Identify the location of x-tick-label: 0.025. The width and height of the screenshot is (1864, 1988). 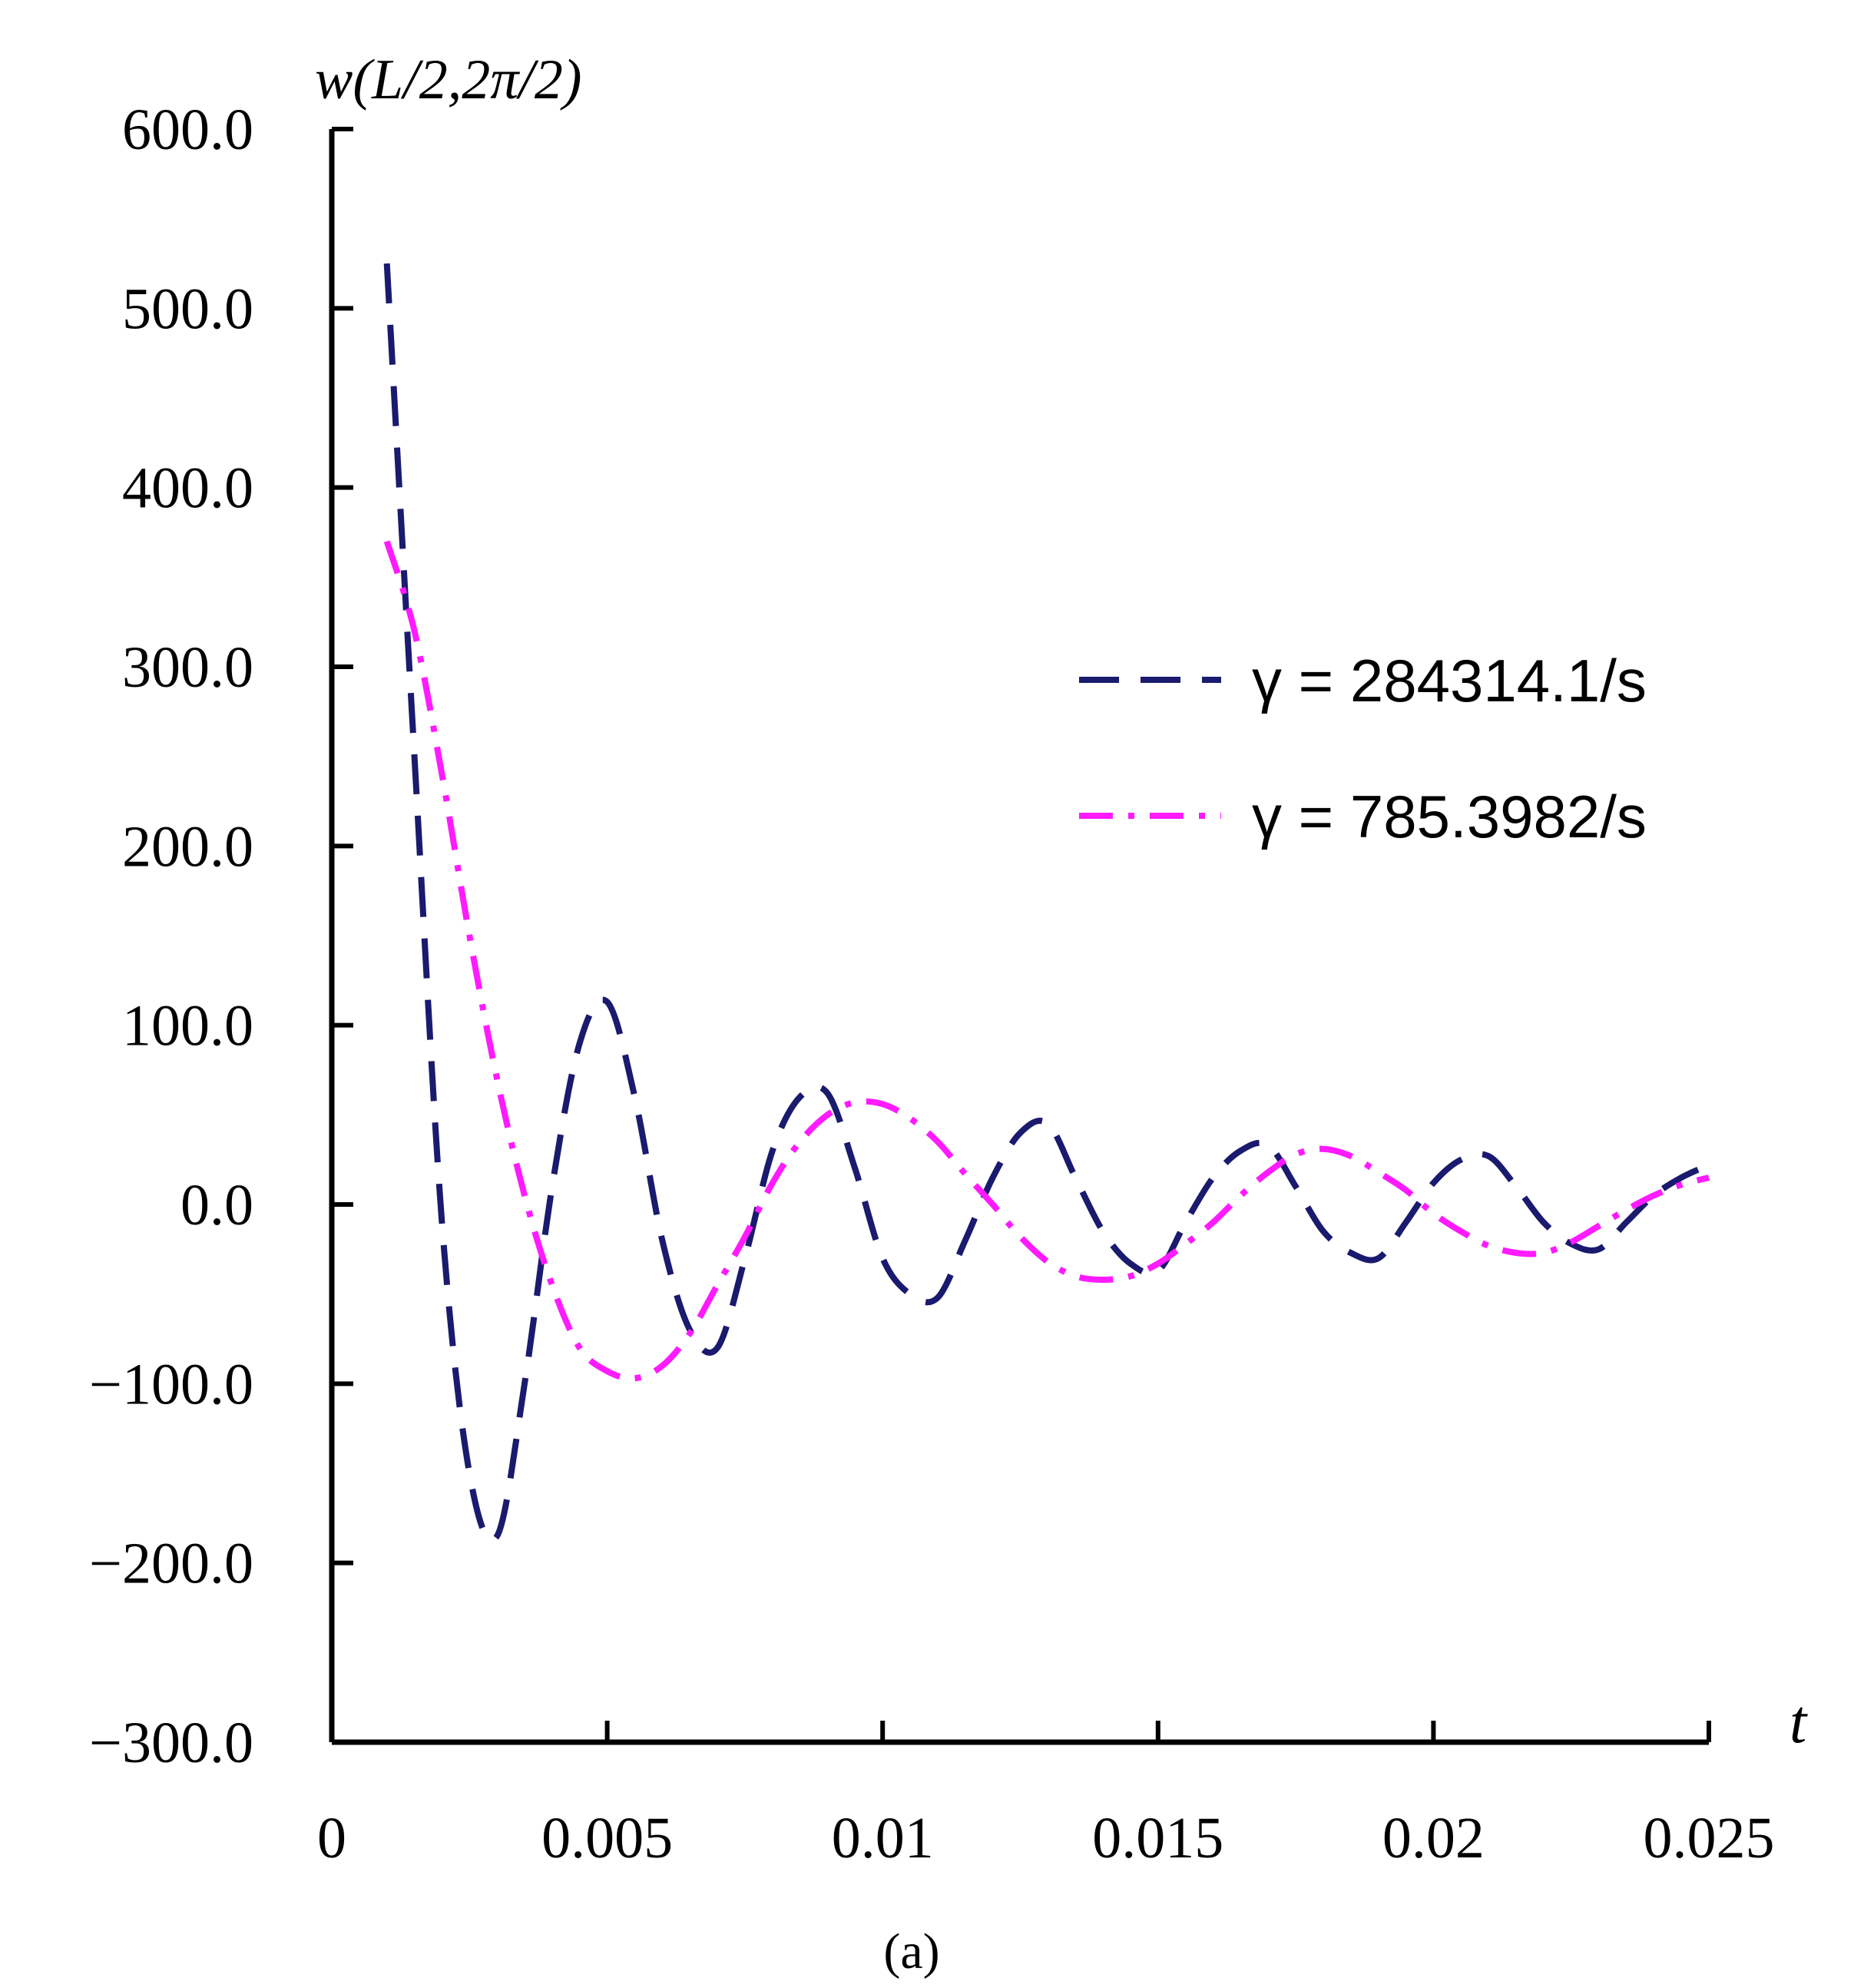
(1710, 1838).